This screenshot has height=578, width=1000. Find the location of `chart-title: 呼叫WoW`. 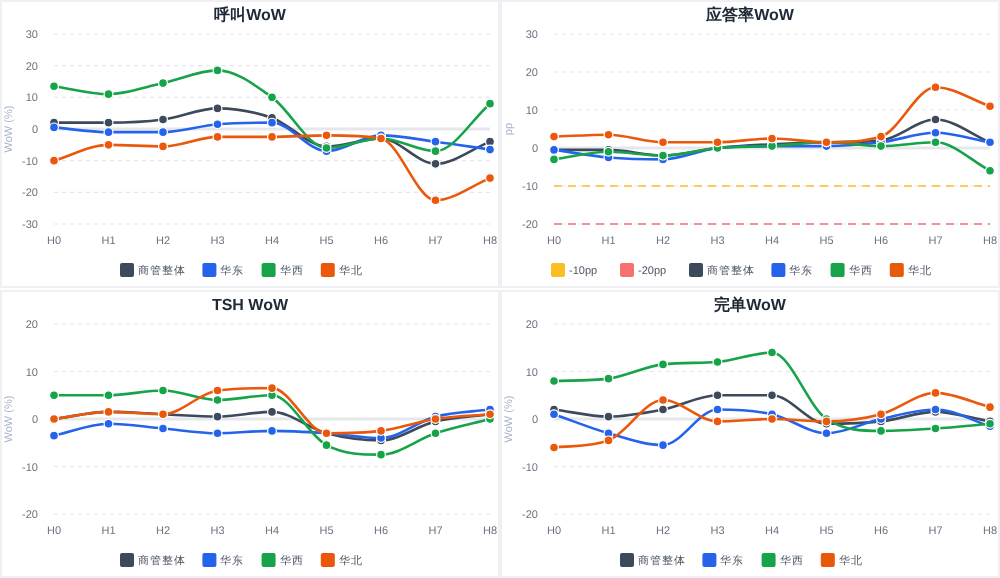

chart-title: 呼叫WoW is located at coordinates (250, 15).